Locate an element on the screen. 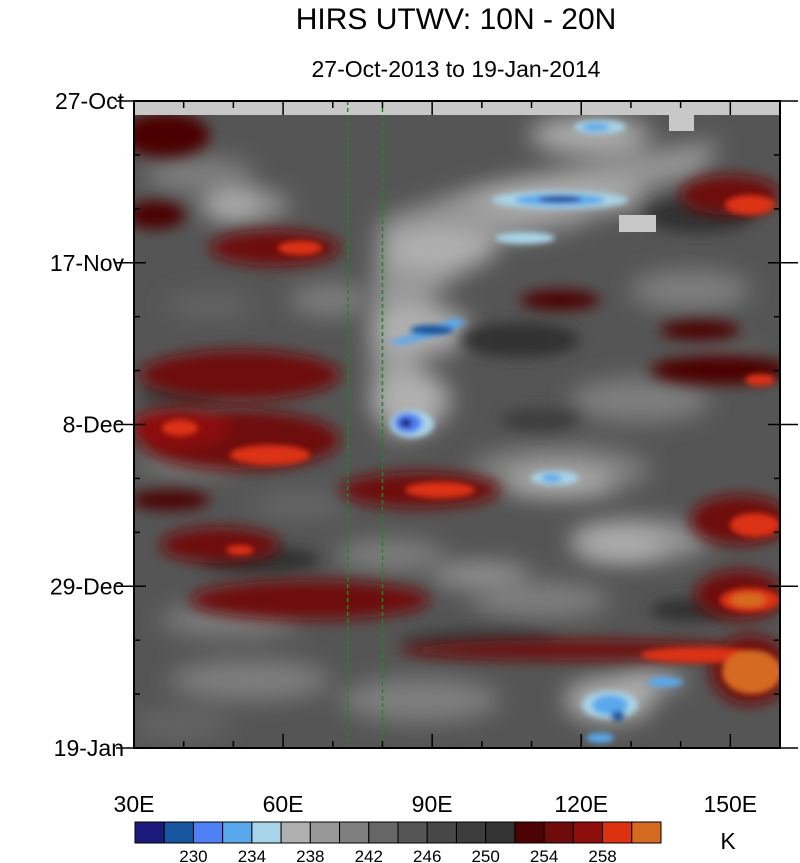  colorbar-label: 242 is located at coordinates (369, 855).